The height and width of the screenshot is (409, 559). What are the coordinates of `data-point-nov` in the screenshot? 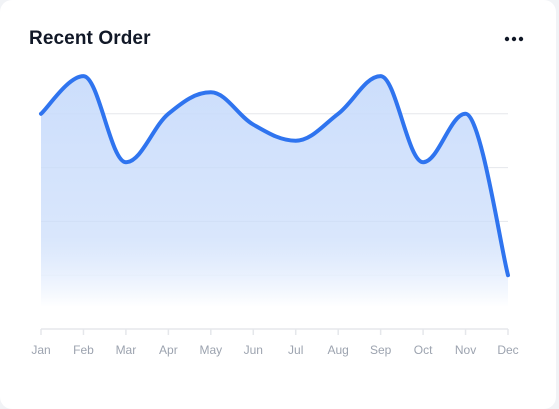 It's located at (466, 114).